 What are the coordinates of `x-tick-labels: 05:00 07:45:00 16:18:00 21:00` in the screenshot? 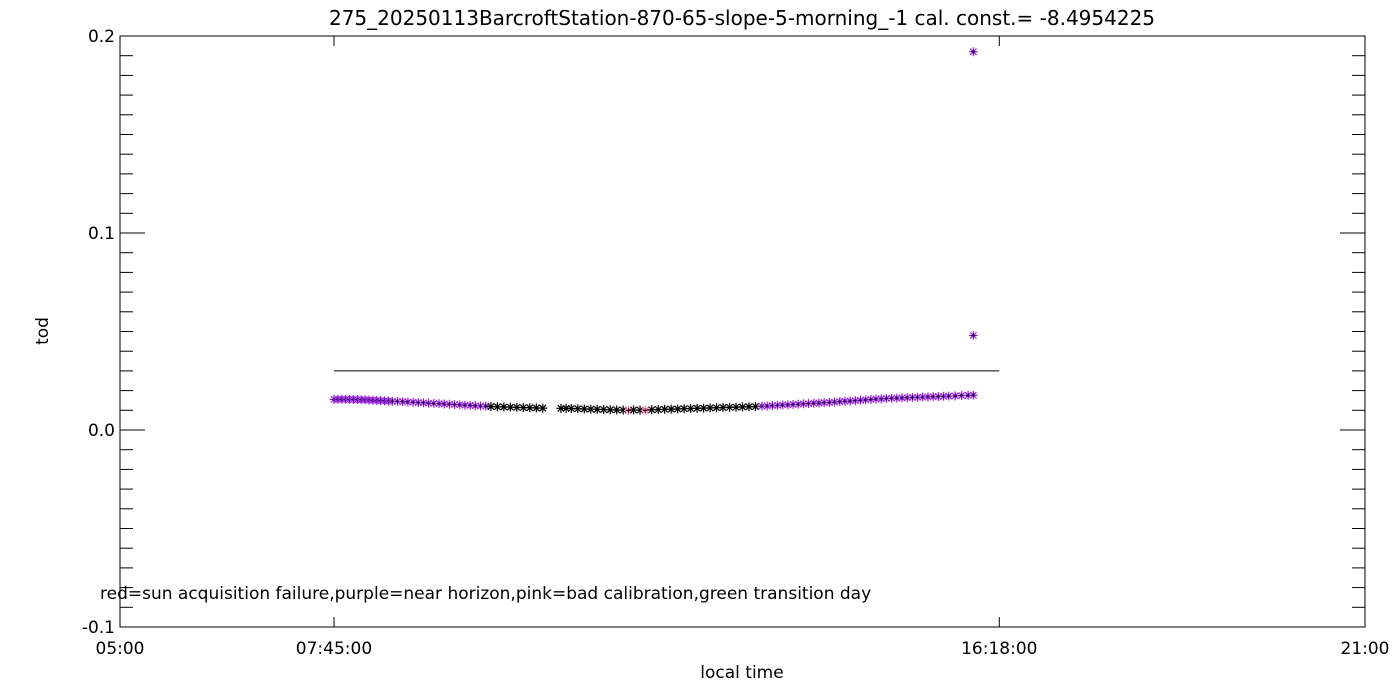 It's located at (743, 649).